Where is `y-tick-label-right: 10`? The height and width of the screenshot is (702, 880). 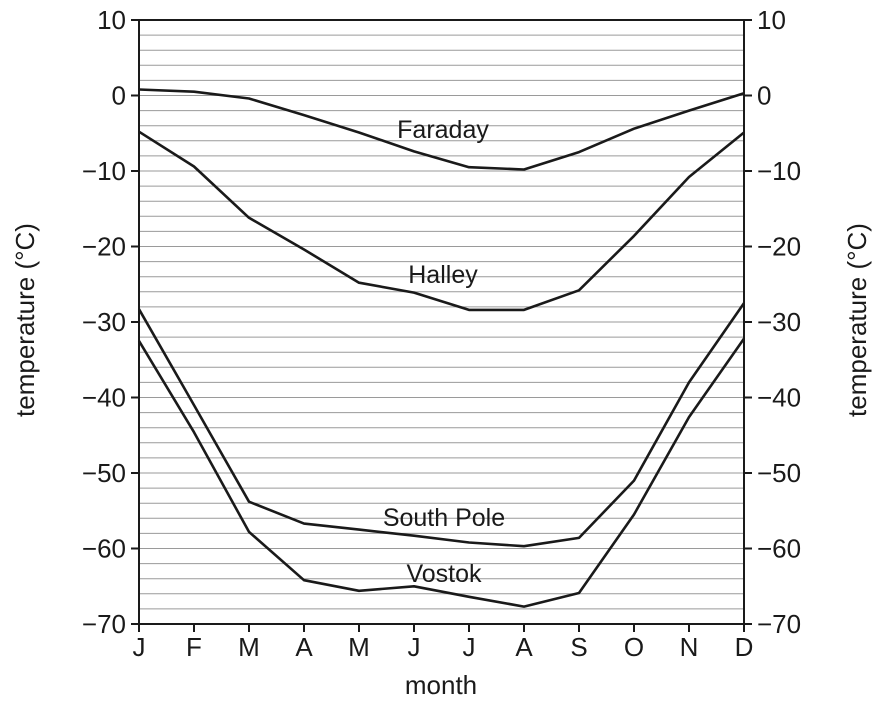 y-tick-label-right: 10 is located at coordinates (771, 20).